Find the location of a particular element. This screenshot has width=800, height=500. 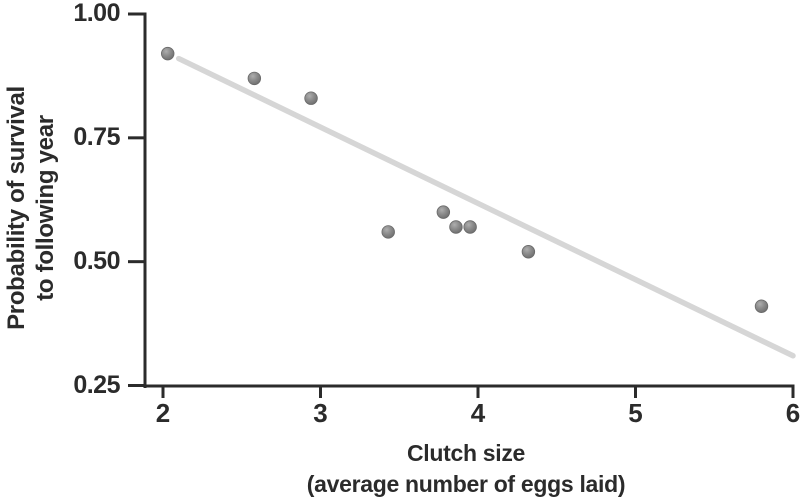

x-axis-title-line2: (average number of eggs laid) is located at coordinates (466, 484).